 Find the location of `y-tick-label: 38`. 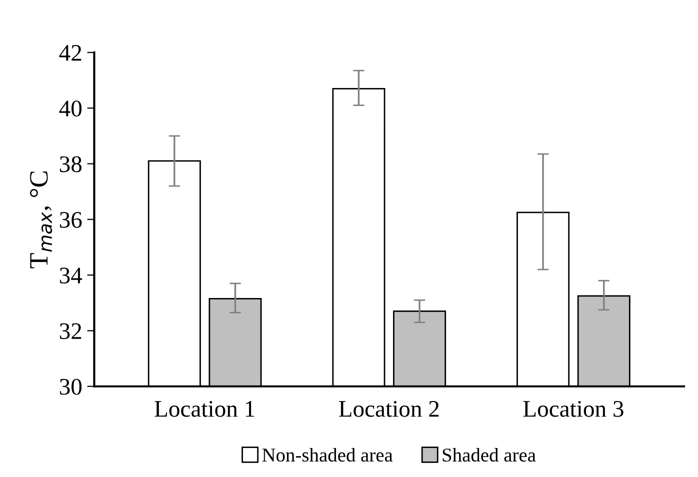

y-tick-label: 38 is located at coordinates (71, 164).